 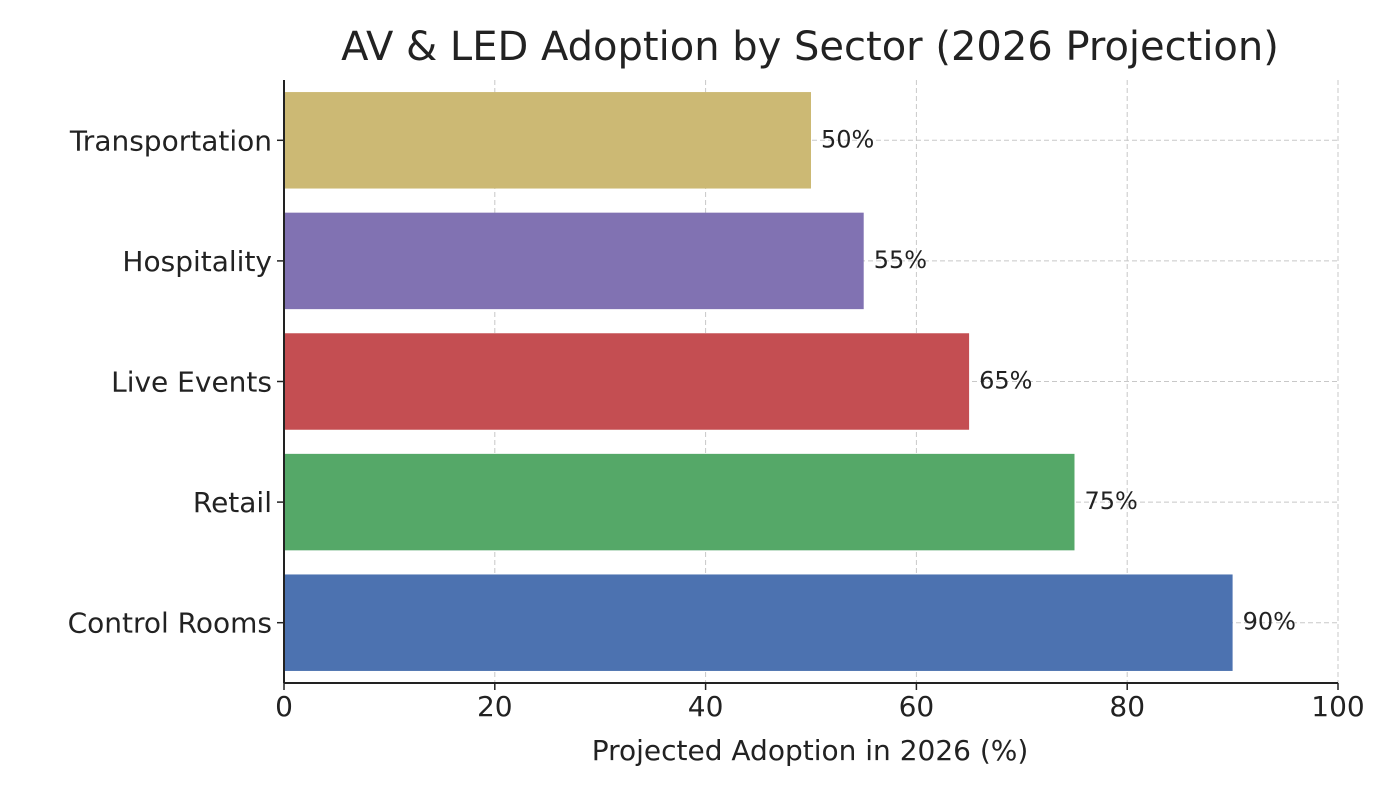 What do you see at coordinates (495, 706) in the screenshot?
I see `x-tick-label: 20` at bounding box center [495, 706].